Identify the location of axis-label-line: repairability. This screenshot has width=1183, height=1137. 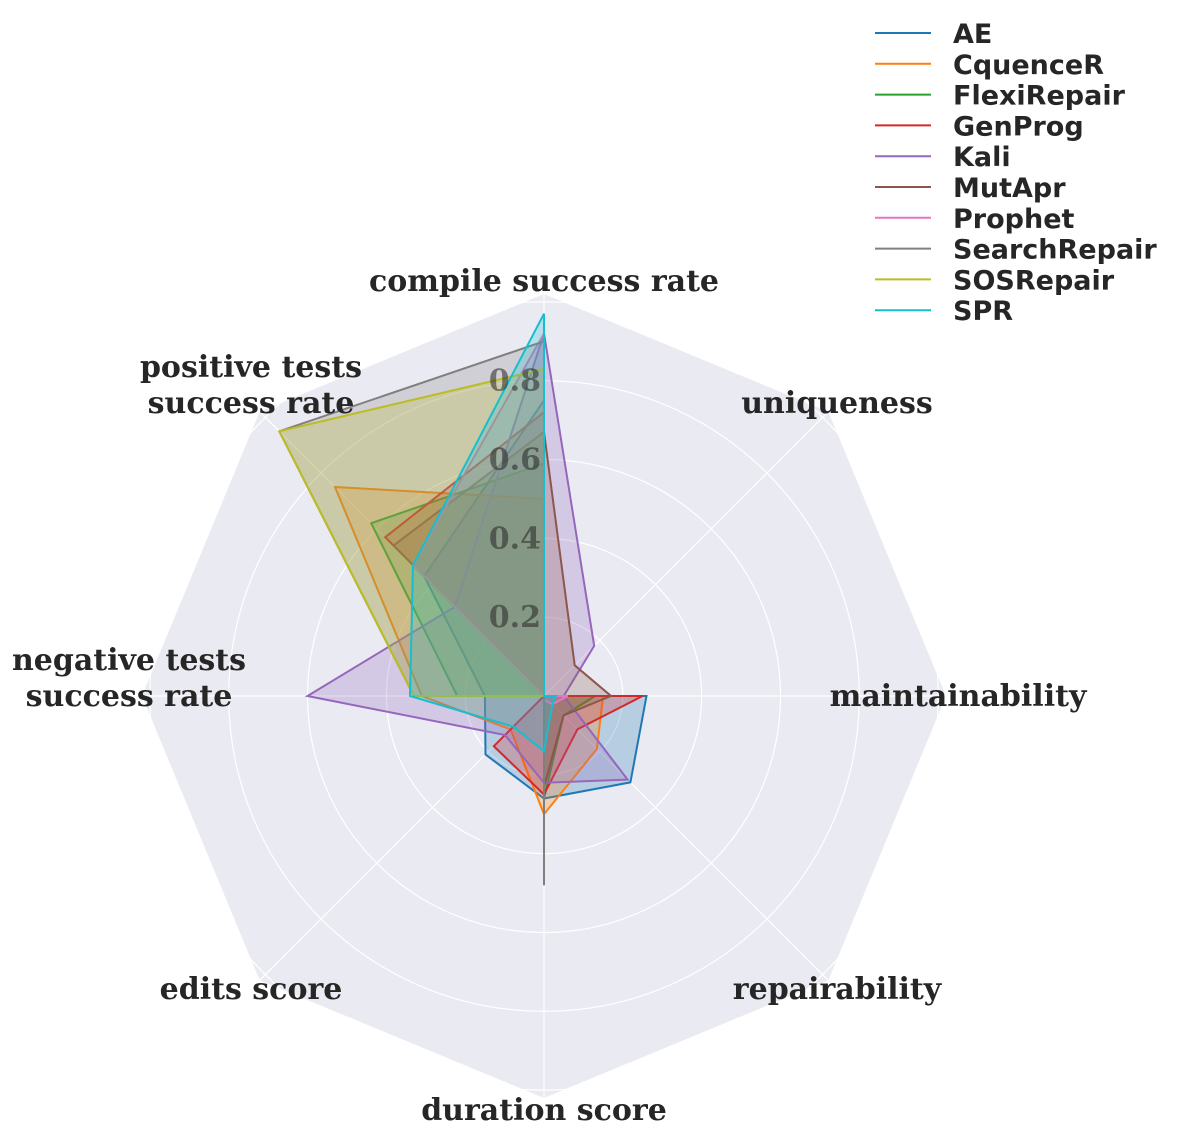
(838, 989).